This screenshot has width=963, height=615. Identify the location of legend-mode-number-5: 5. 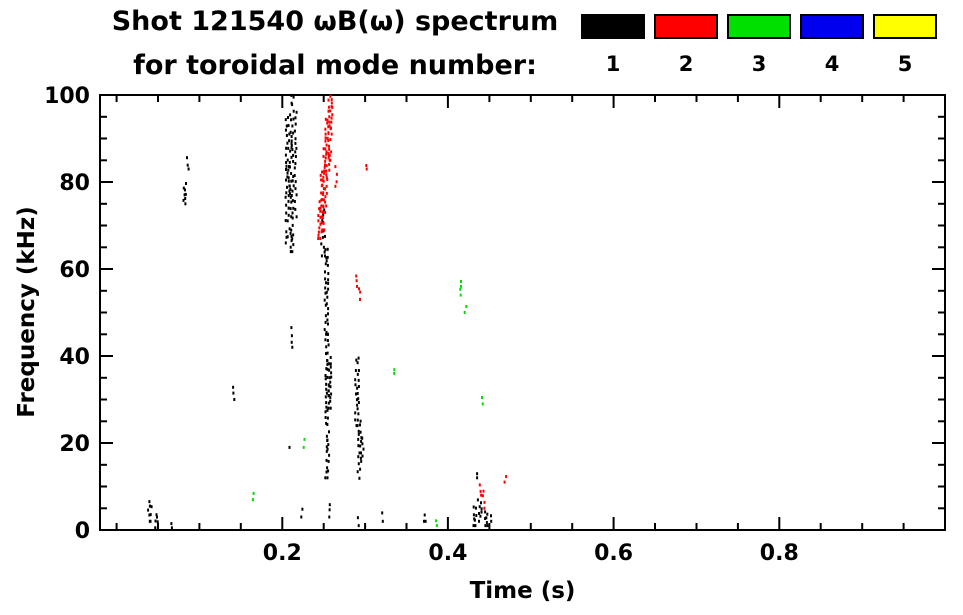
(905, 64).